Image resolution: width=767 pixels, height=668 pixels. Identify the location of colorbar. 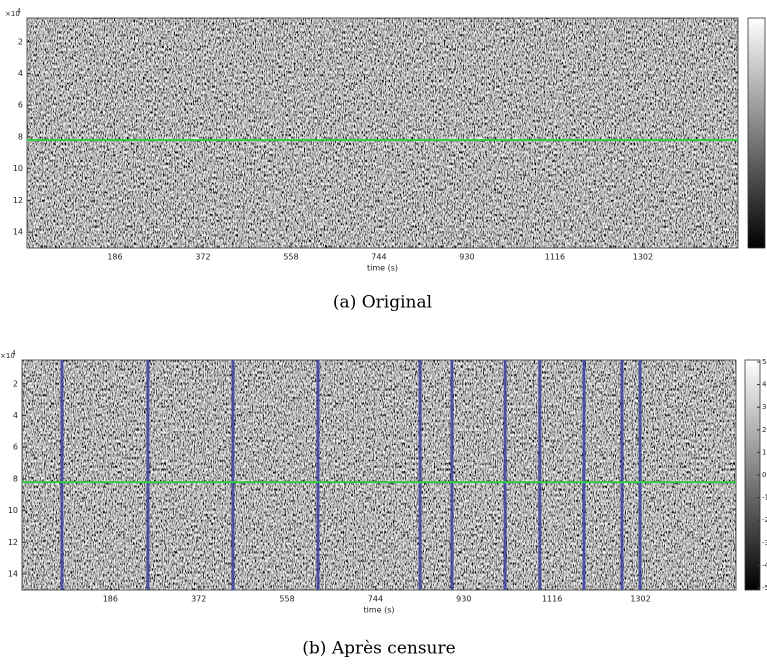
(756, 133).